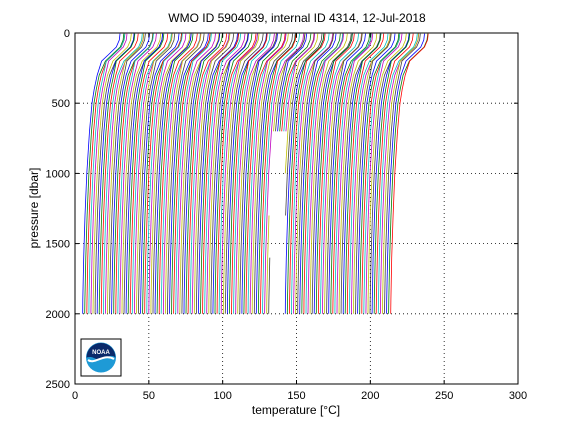  Describe the element at coordinates (58, 174) in the screenshot. I see `y-tick-label: 1000` at that location.